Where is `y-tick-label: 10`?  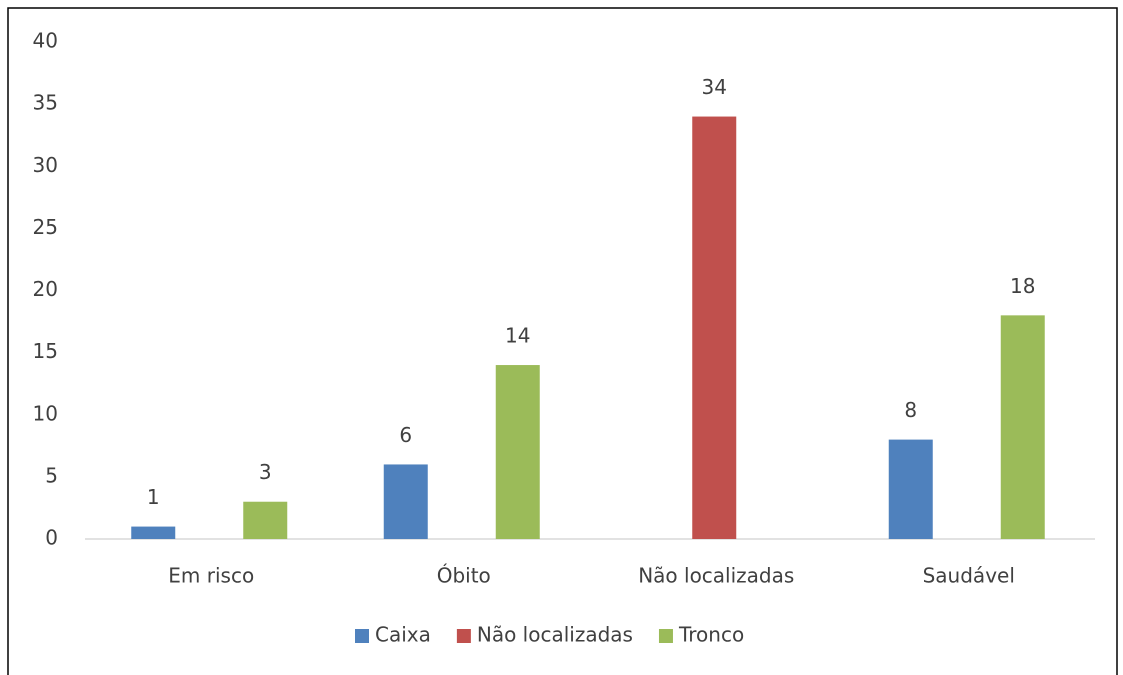 y-tick-label: 10 is located at coordinates (45, 413).